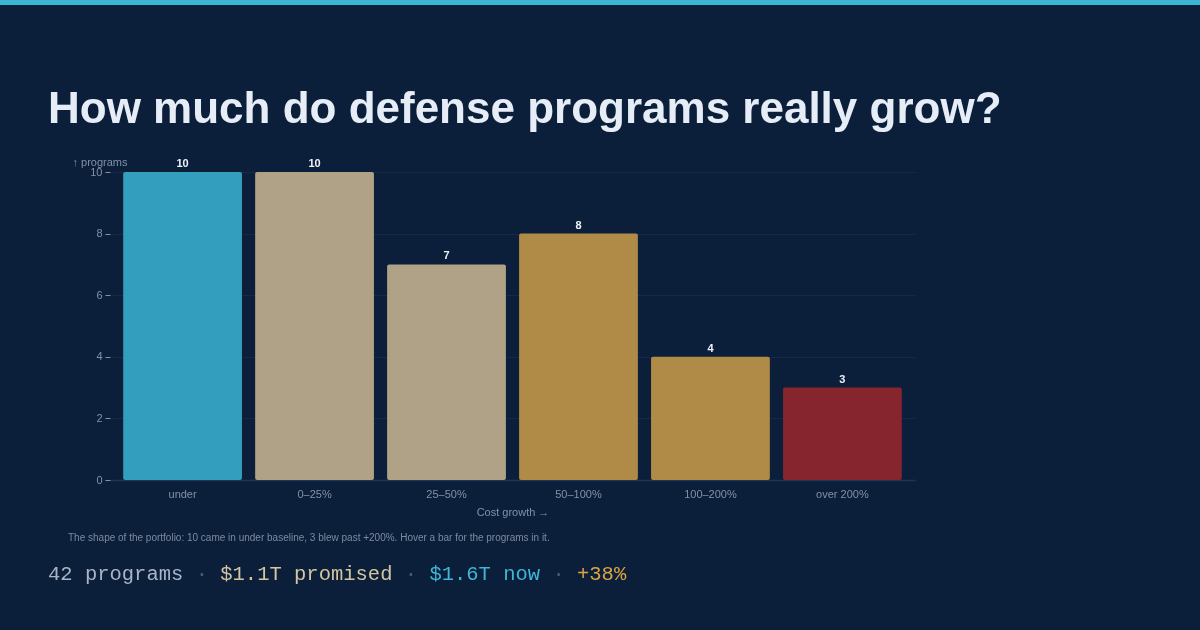  I want to click on x-tick-label: under, so click(182, 493).